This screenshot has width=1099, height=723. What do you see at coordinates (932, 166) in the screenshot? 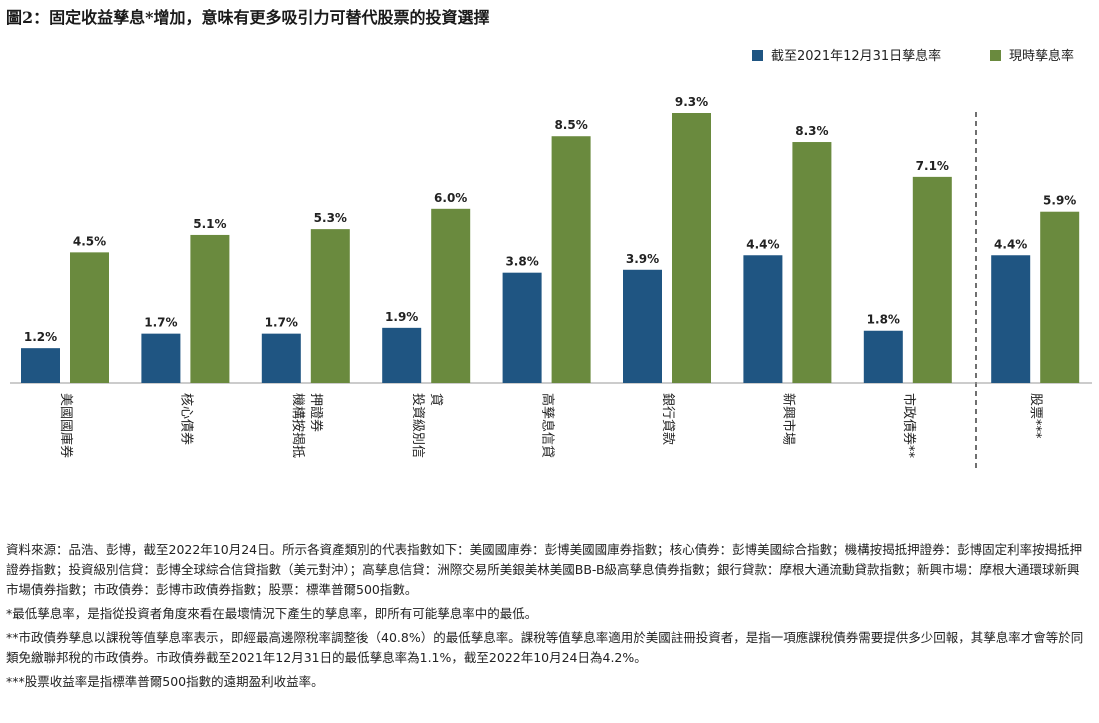
I see `value-label: 7.1%` at bounding box center [932, 166].